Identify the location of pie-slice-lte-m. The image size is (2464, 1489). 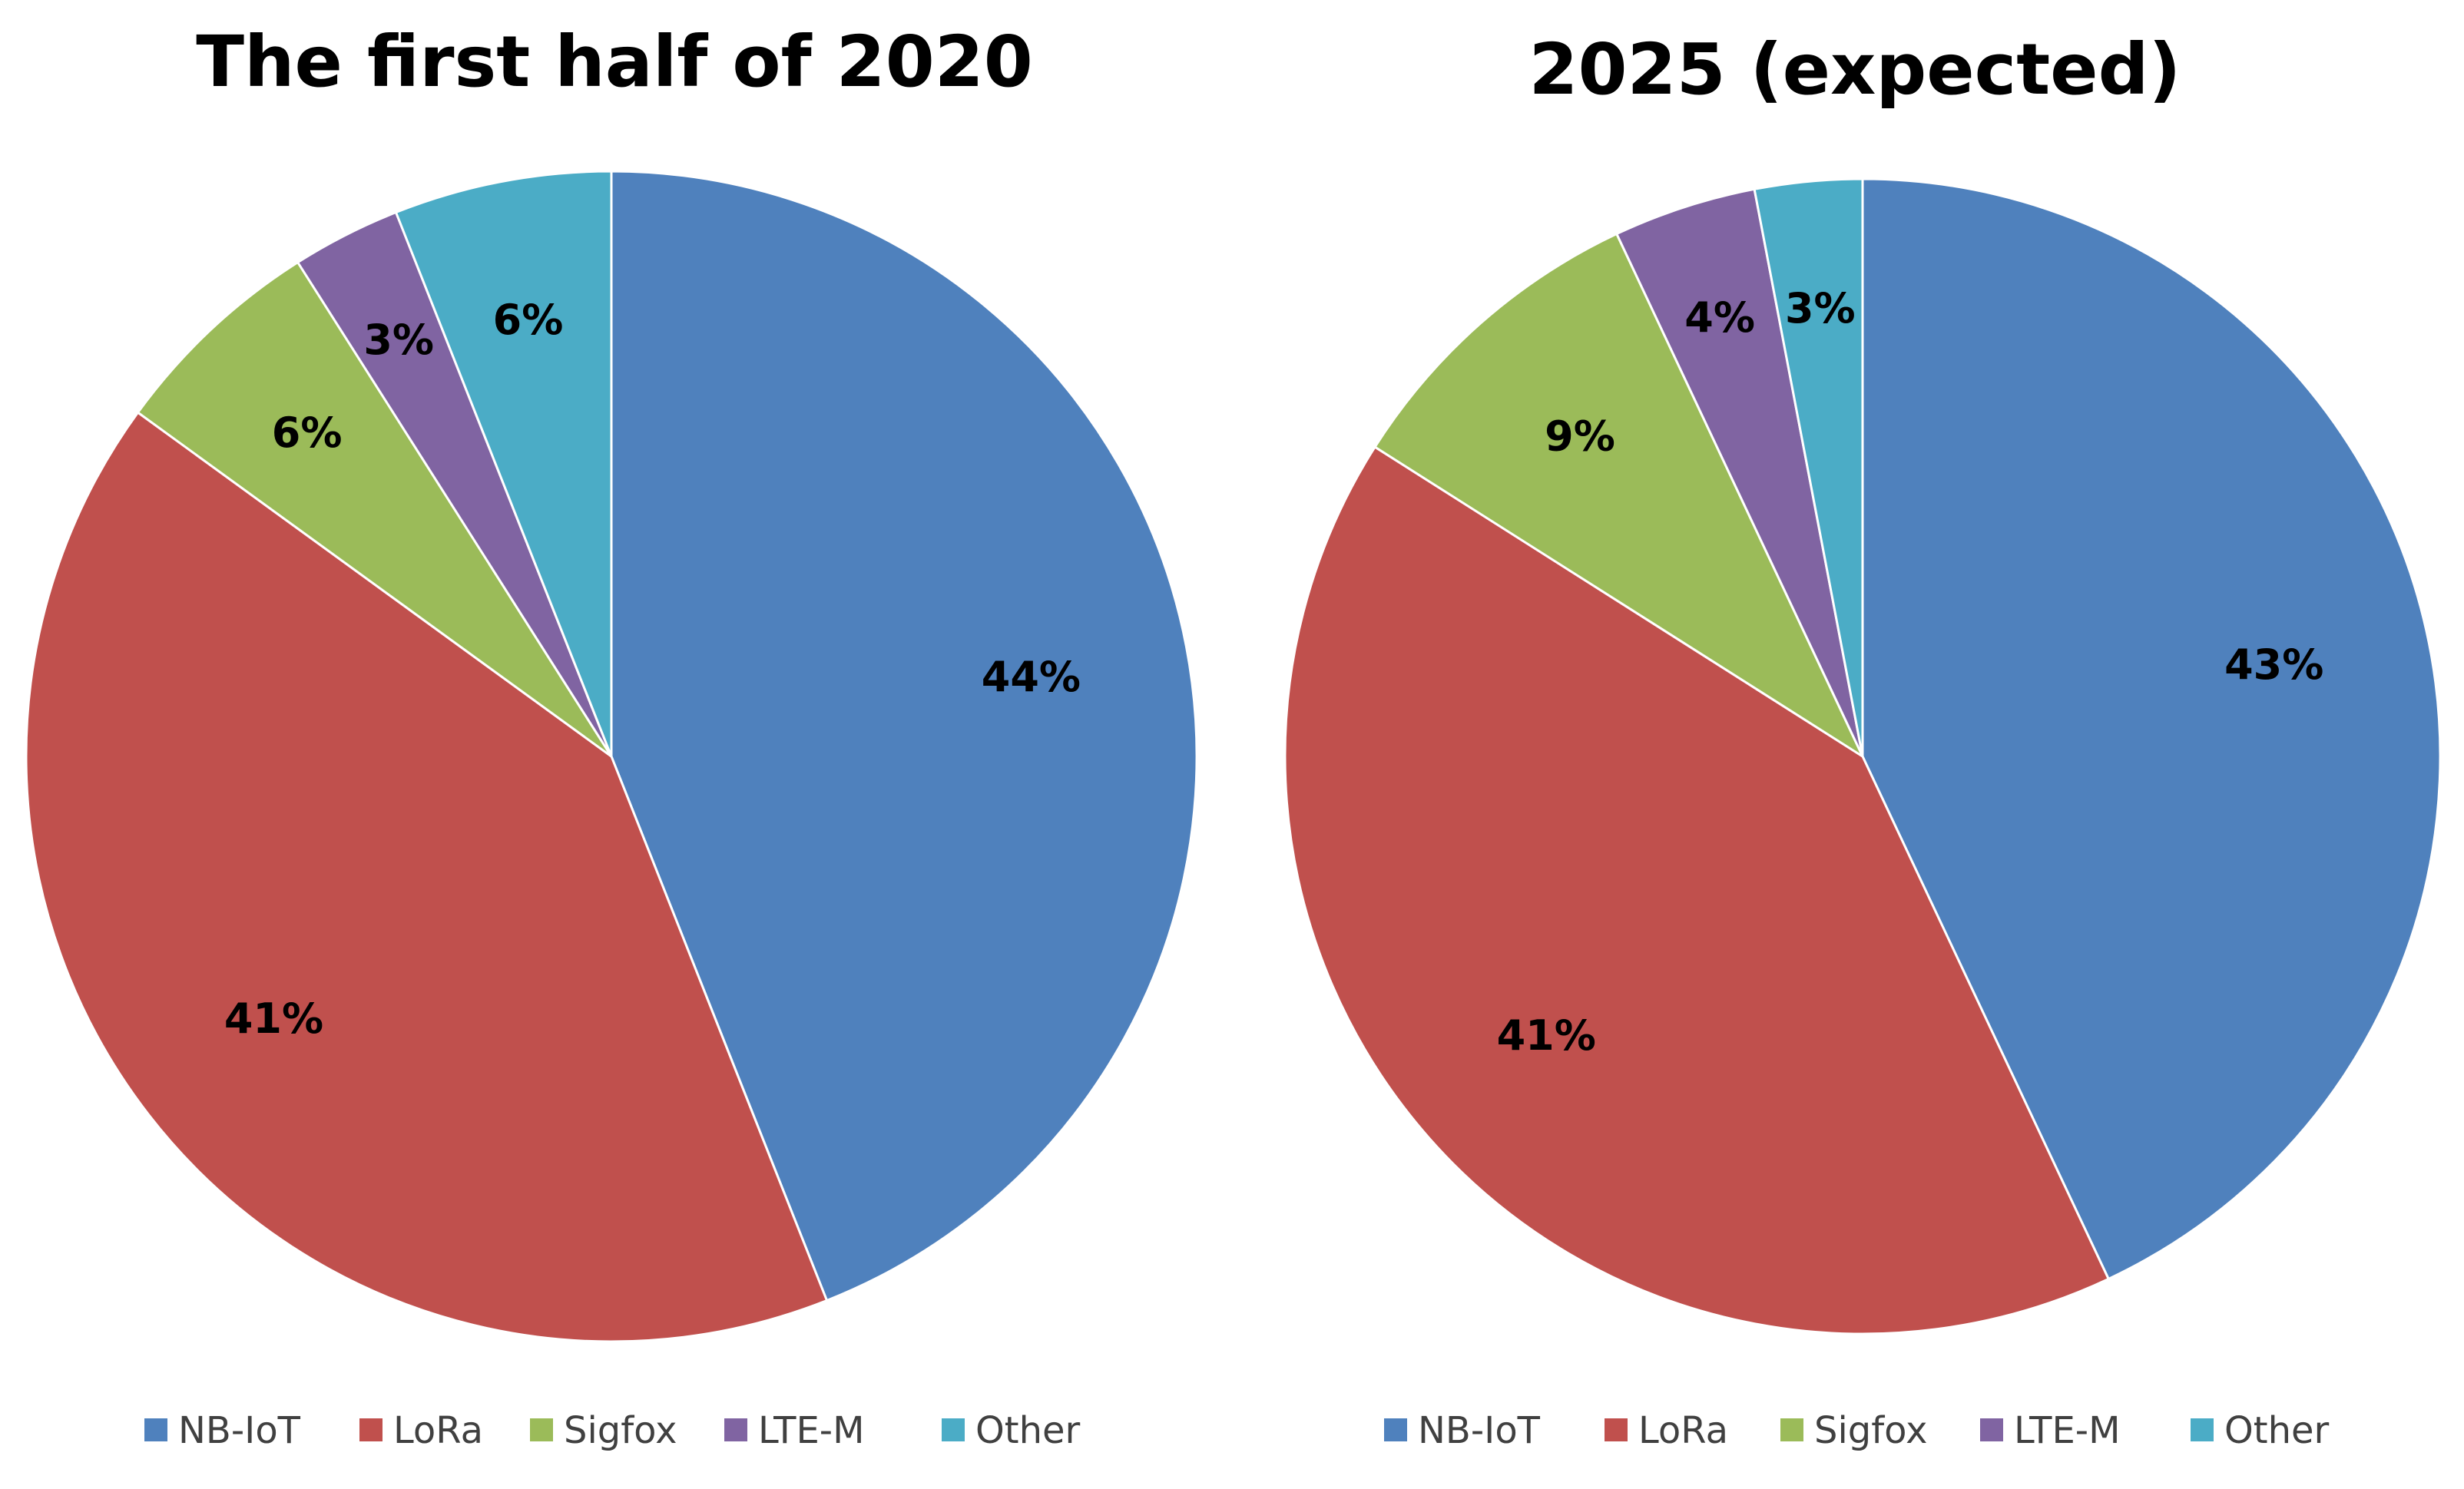
(1740, 472).